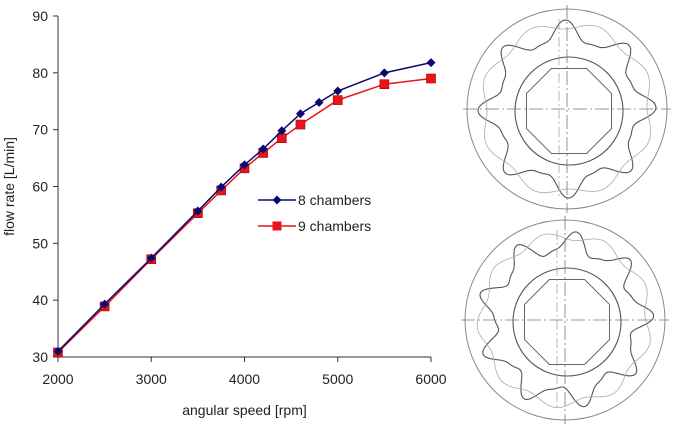 This screenshot has width=682, height=437. Describe the element at coordinates (40, 243) in the screenshot. I see `y-tick-label: 50` at that location.